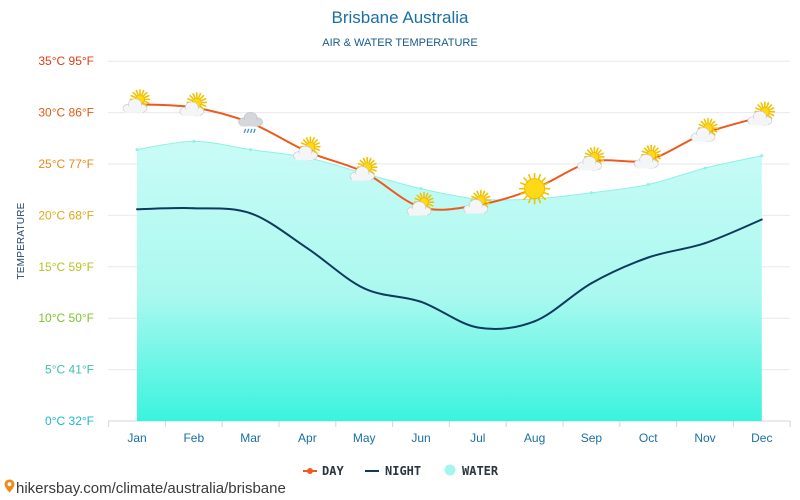 This screenshot has height=500, width=800. What do you see at coordinates (480, 471) in the screenshot?
I see `legend-label: WATER` at bounding box center [480, 471].